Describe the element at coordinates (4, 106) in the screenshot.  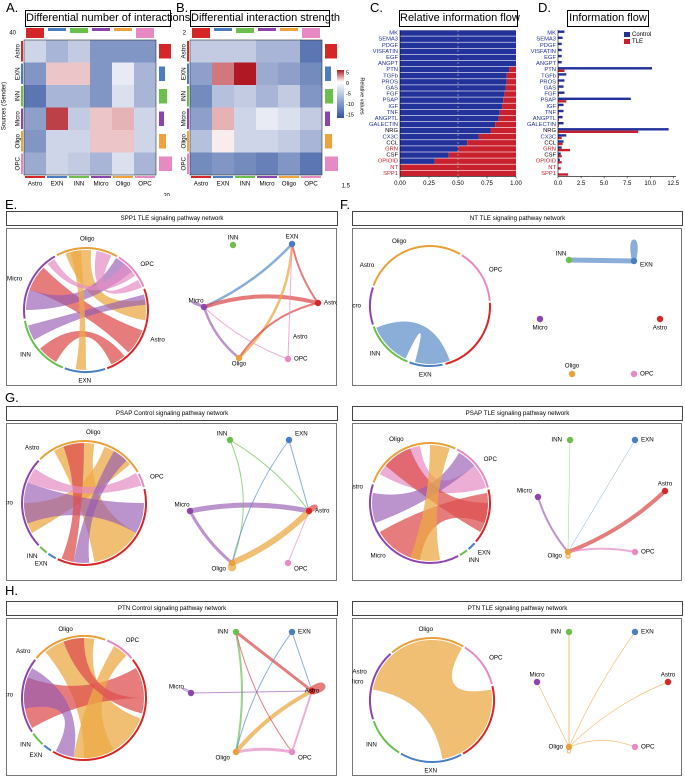
I see `y-axis-title: Sources (Sender)` at that location.